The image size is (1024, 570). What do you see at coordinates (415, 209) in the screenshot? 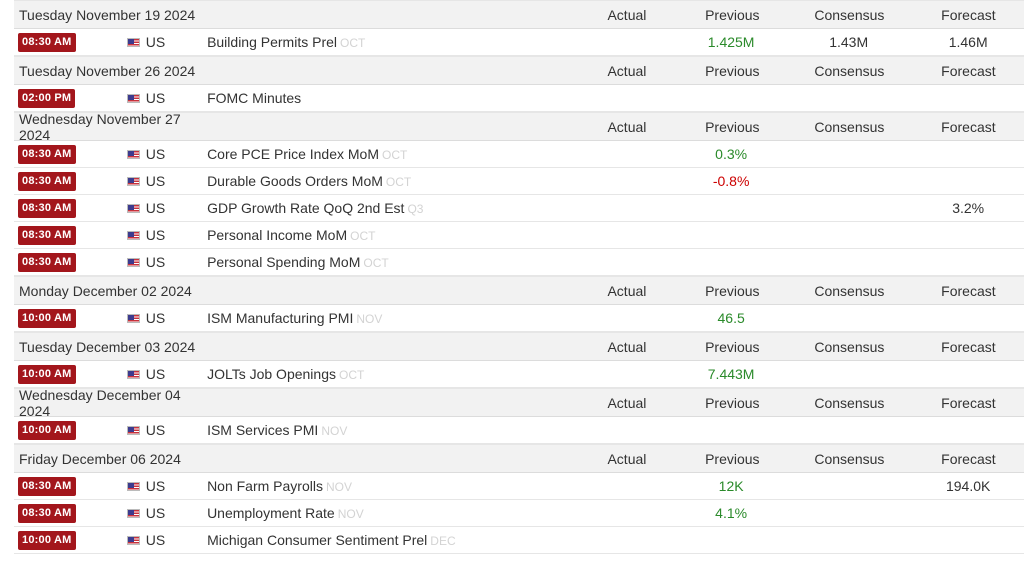
I see `event-period: Q3` at bounding box center [415, 209].